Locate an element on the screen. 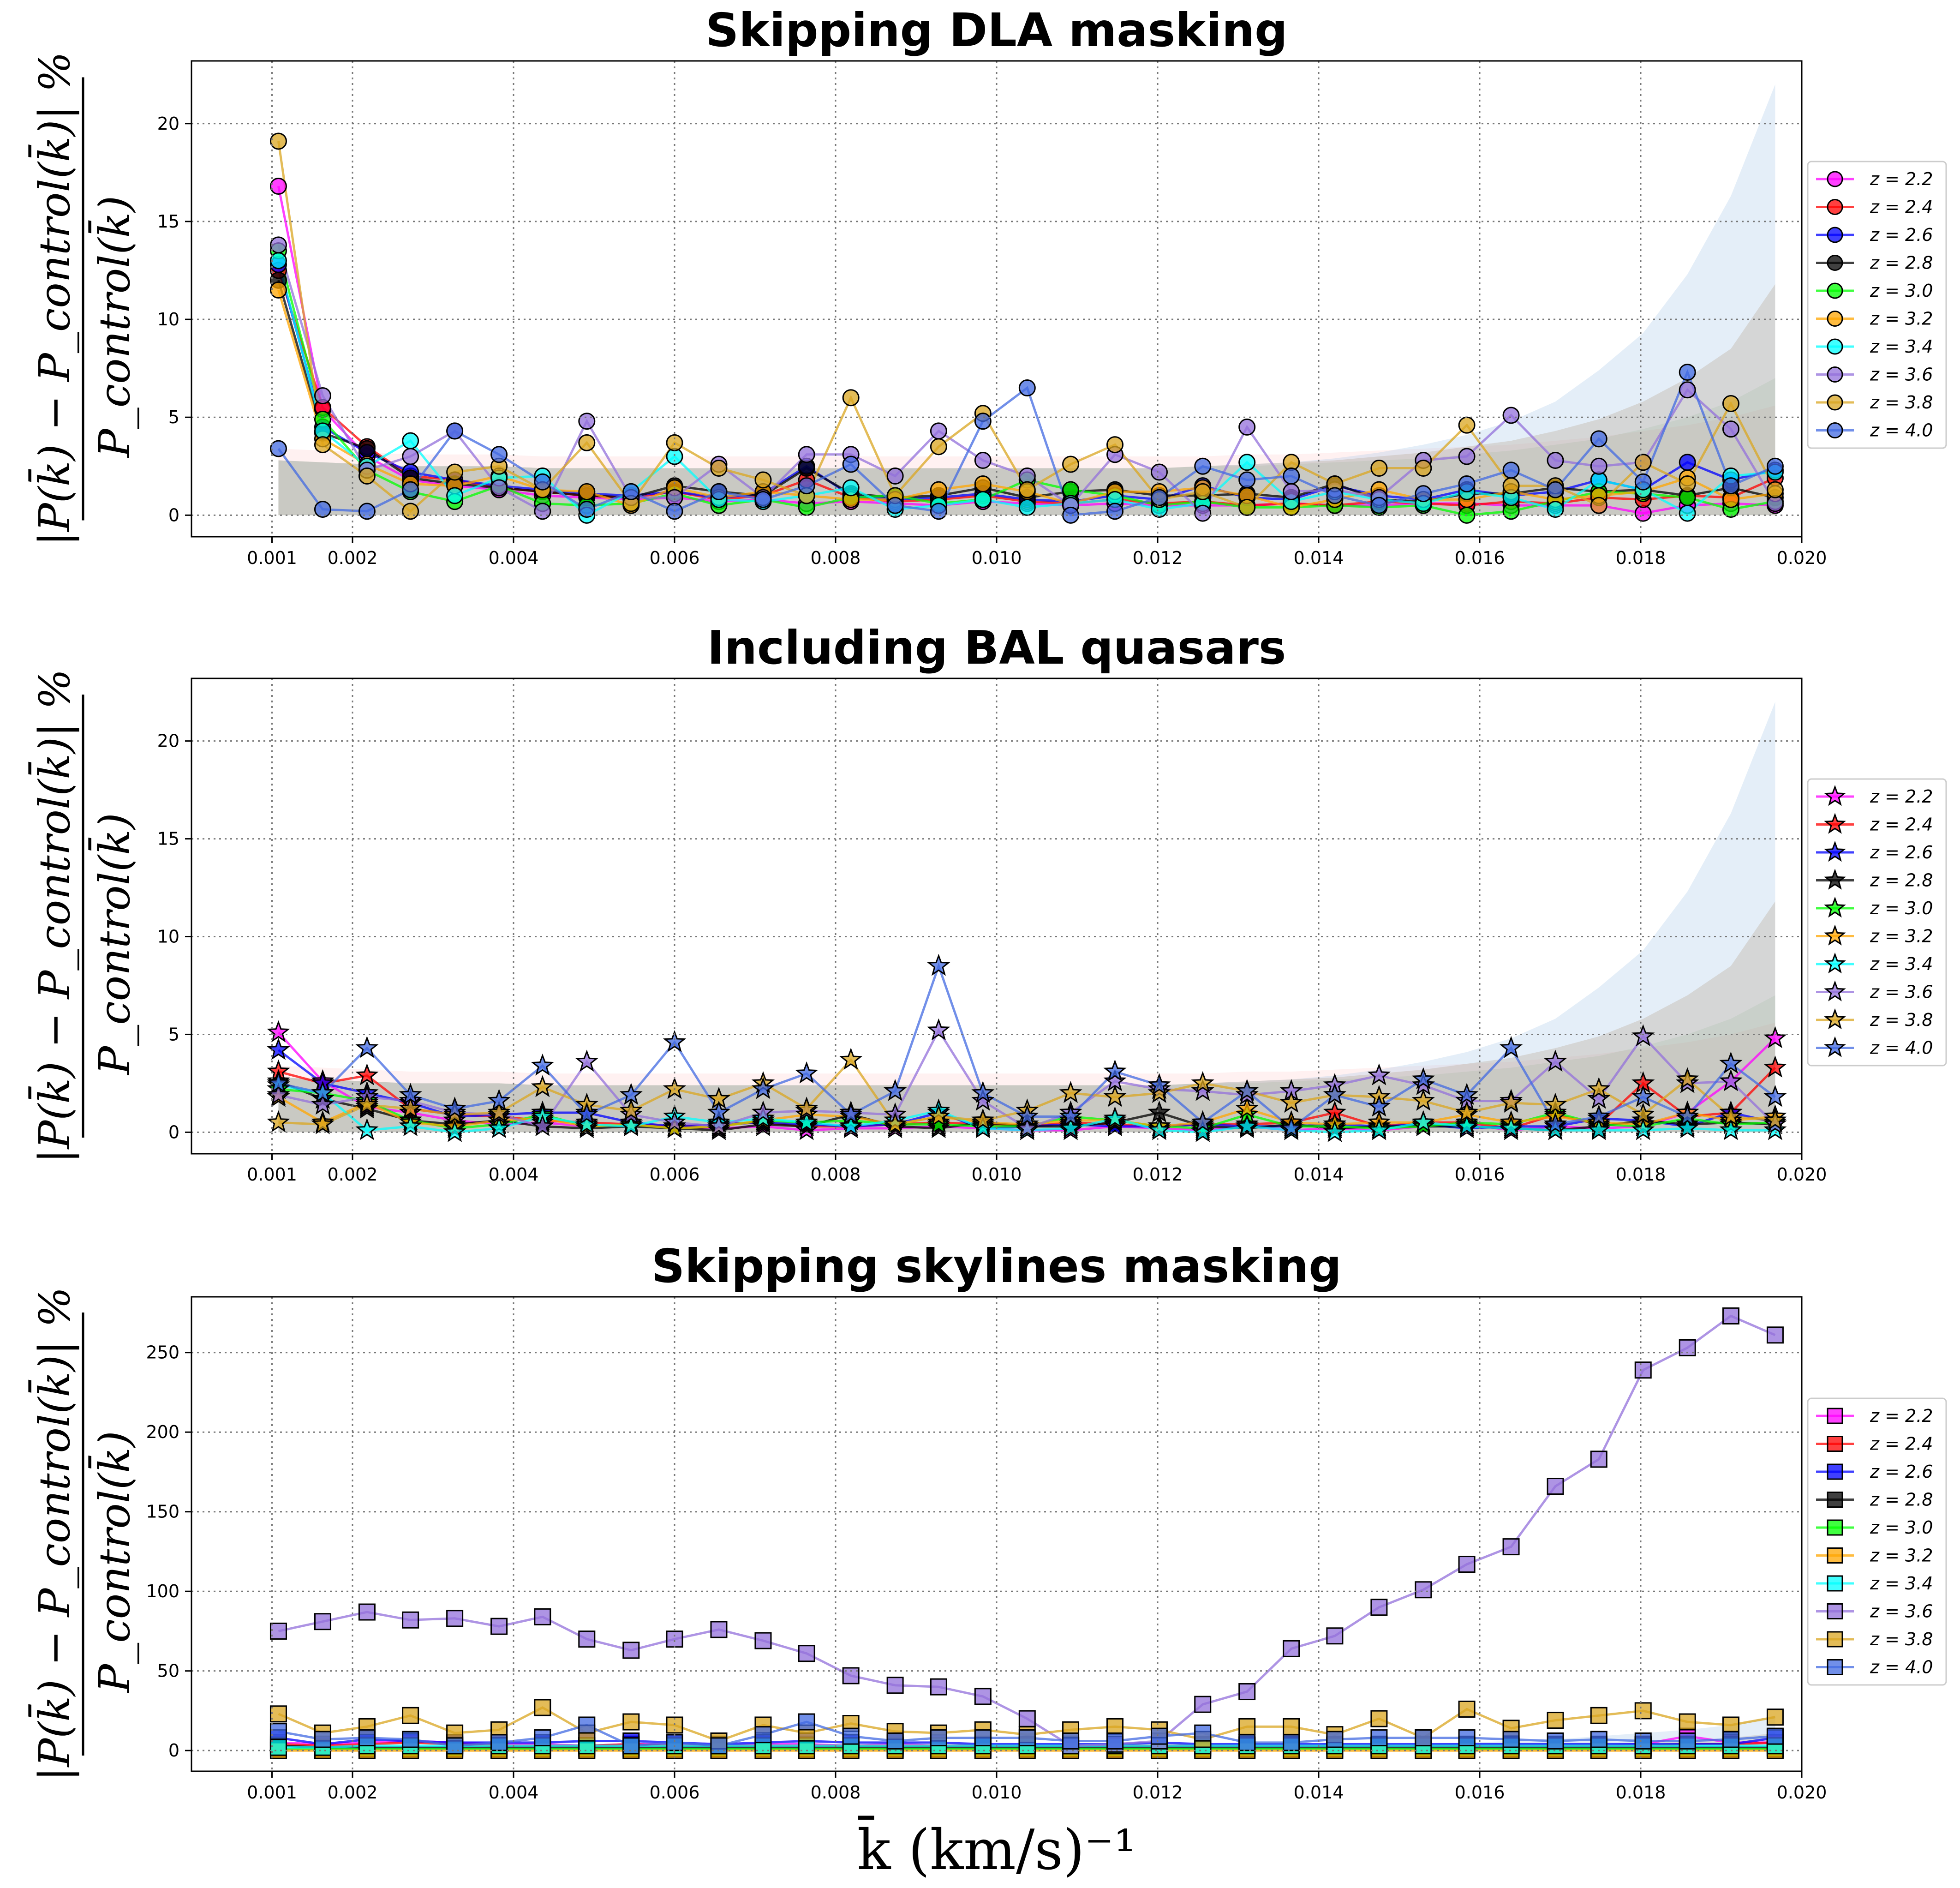  legend-label: z = 3.8 is located at coordinates (1901, 1639).